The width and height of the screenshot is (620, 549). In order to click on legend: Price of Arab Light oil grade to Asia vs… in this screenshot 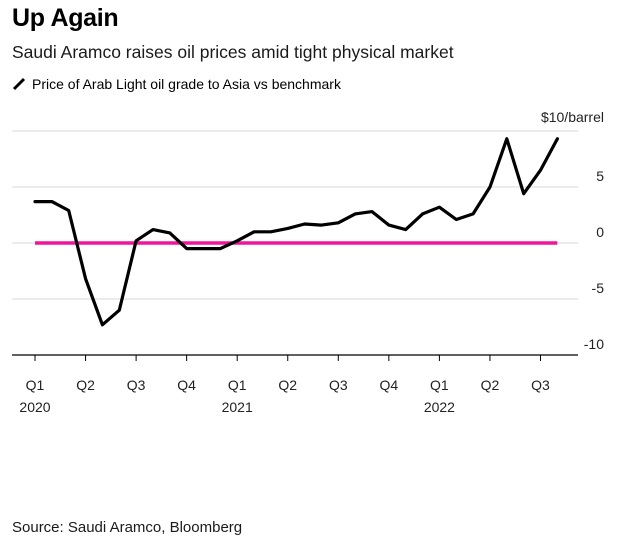, I will do `click(176, 84)`.